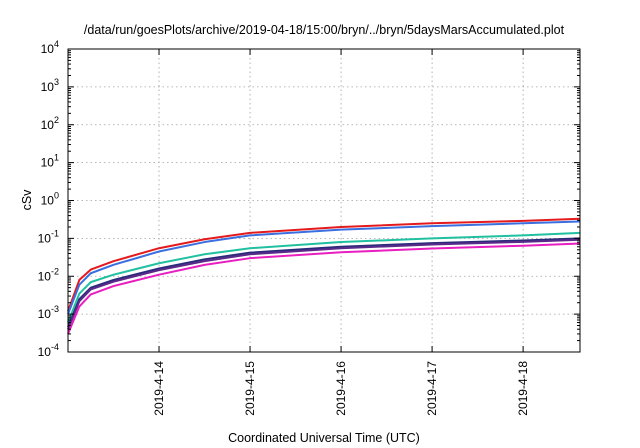 This screenshot has height=448, width=640. What do you see at coordinates (50, 47) in the screenshot?
I see `y-tick-label: 10⁴` at bounding box center [50, 47].